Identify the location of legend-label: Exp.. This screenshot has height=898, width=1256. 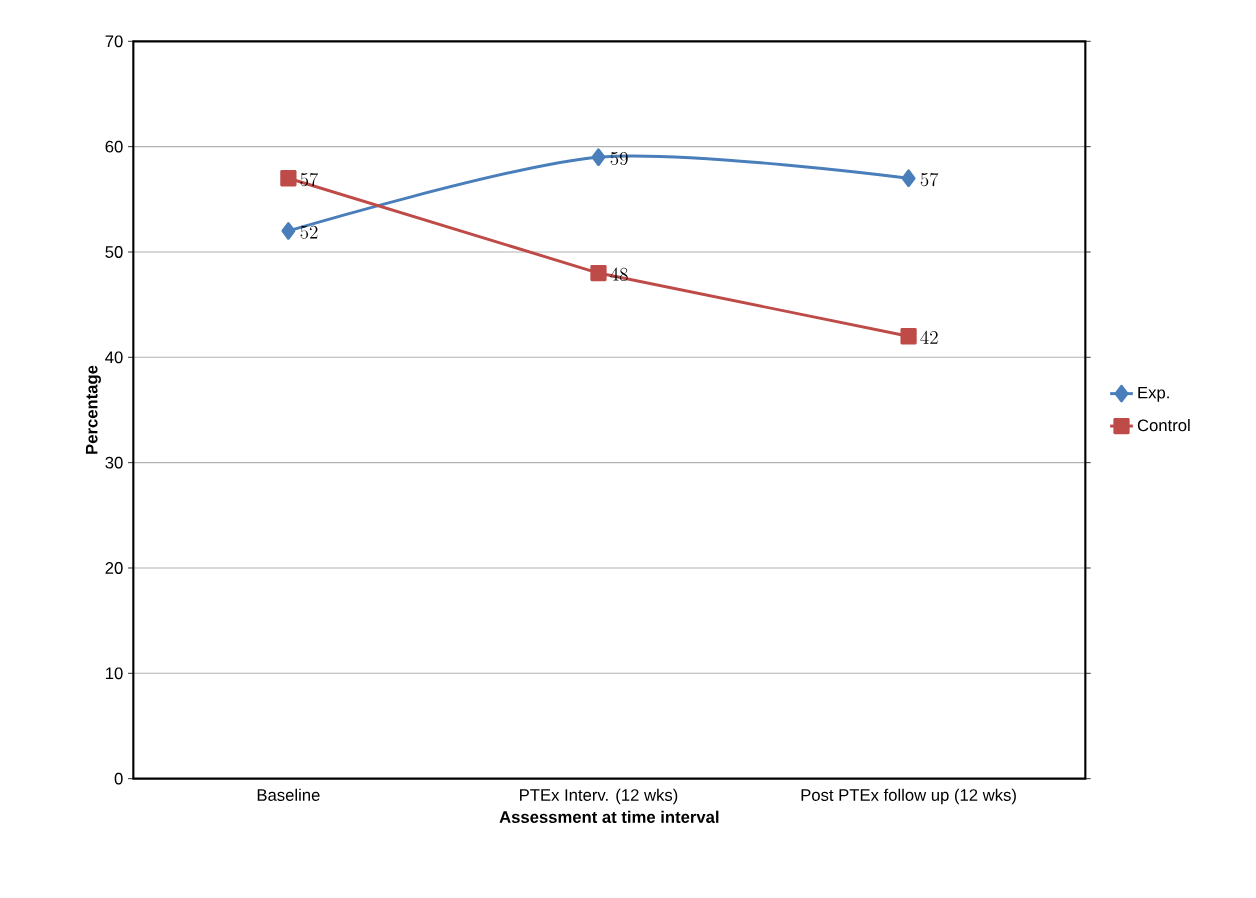
(1153, 394).